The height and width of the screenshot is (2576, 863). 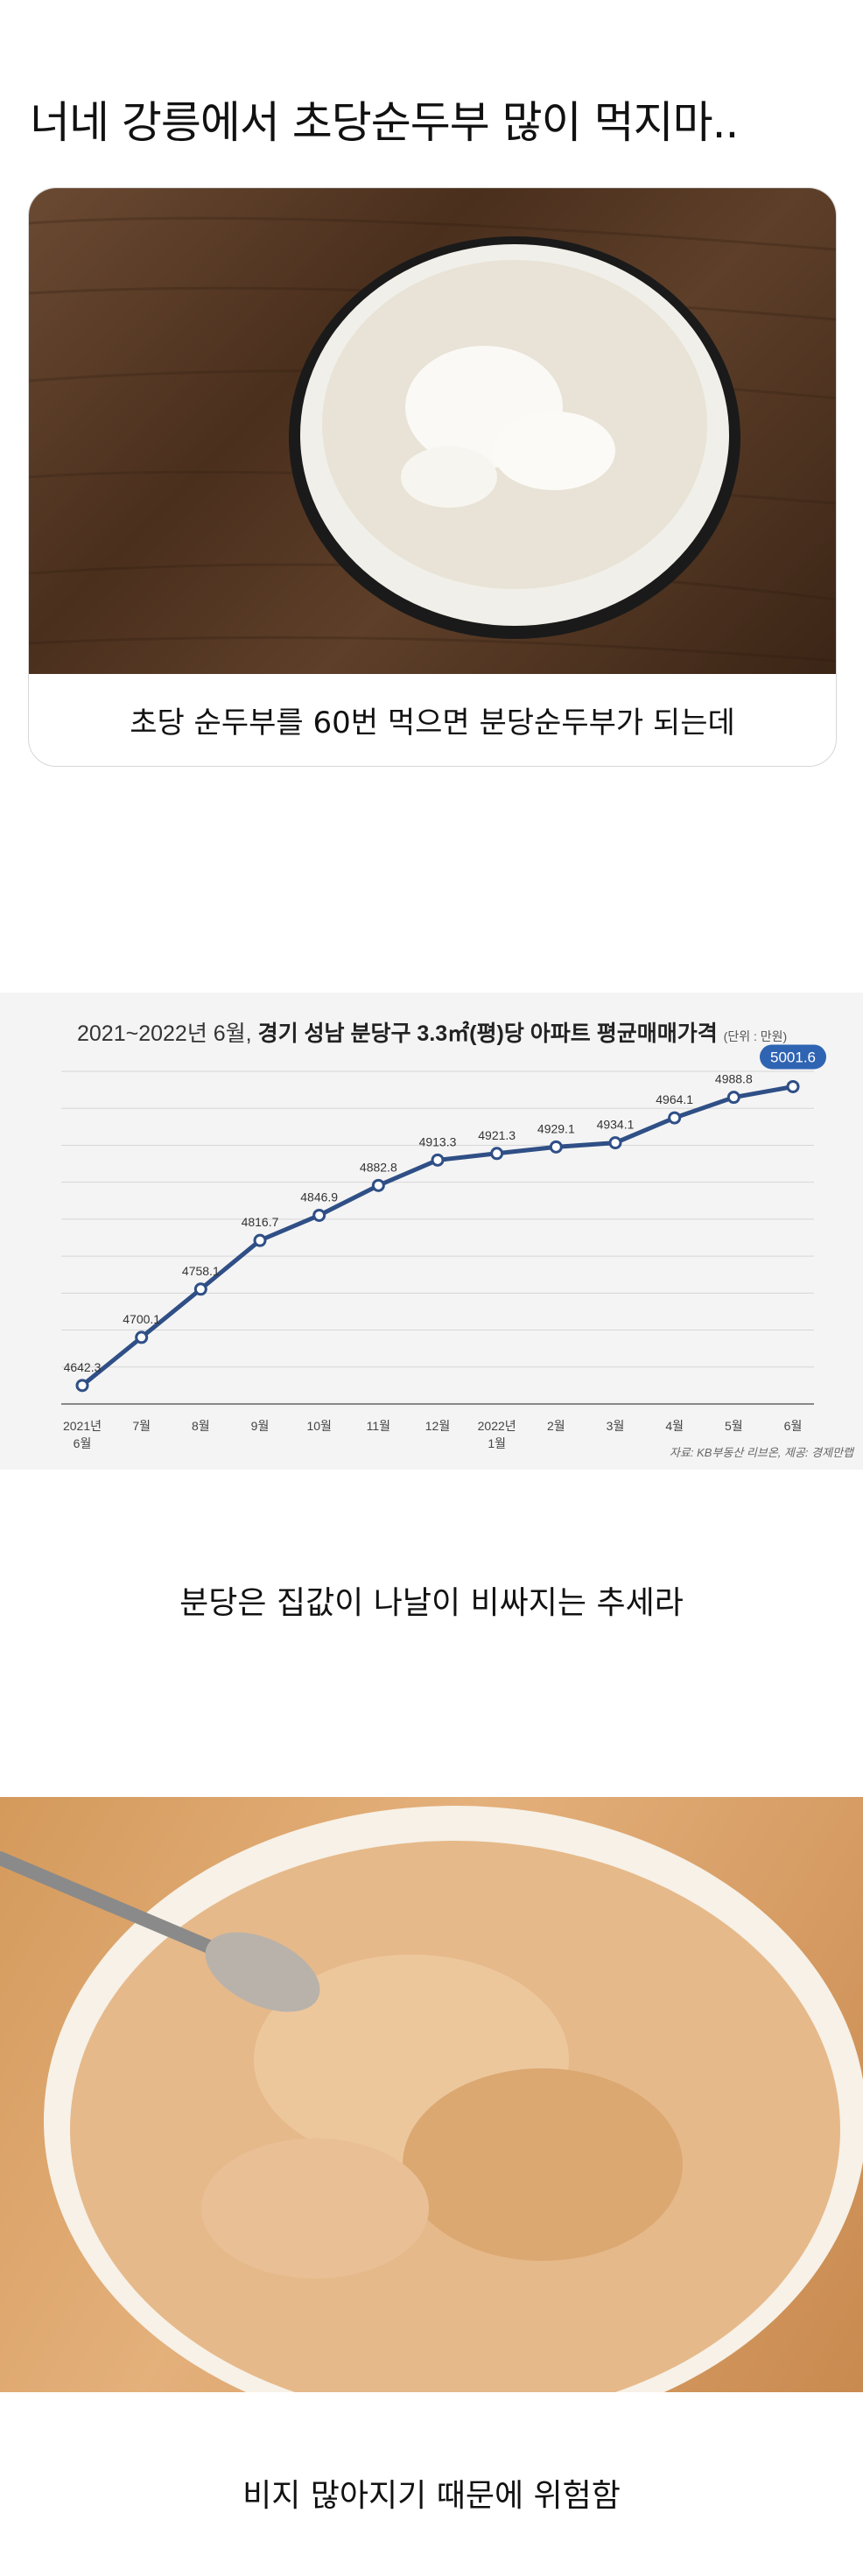 I want to click on x-tick-label: 5월, so click(x=734, y=1426).